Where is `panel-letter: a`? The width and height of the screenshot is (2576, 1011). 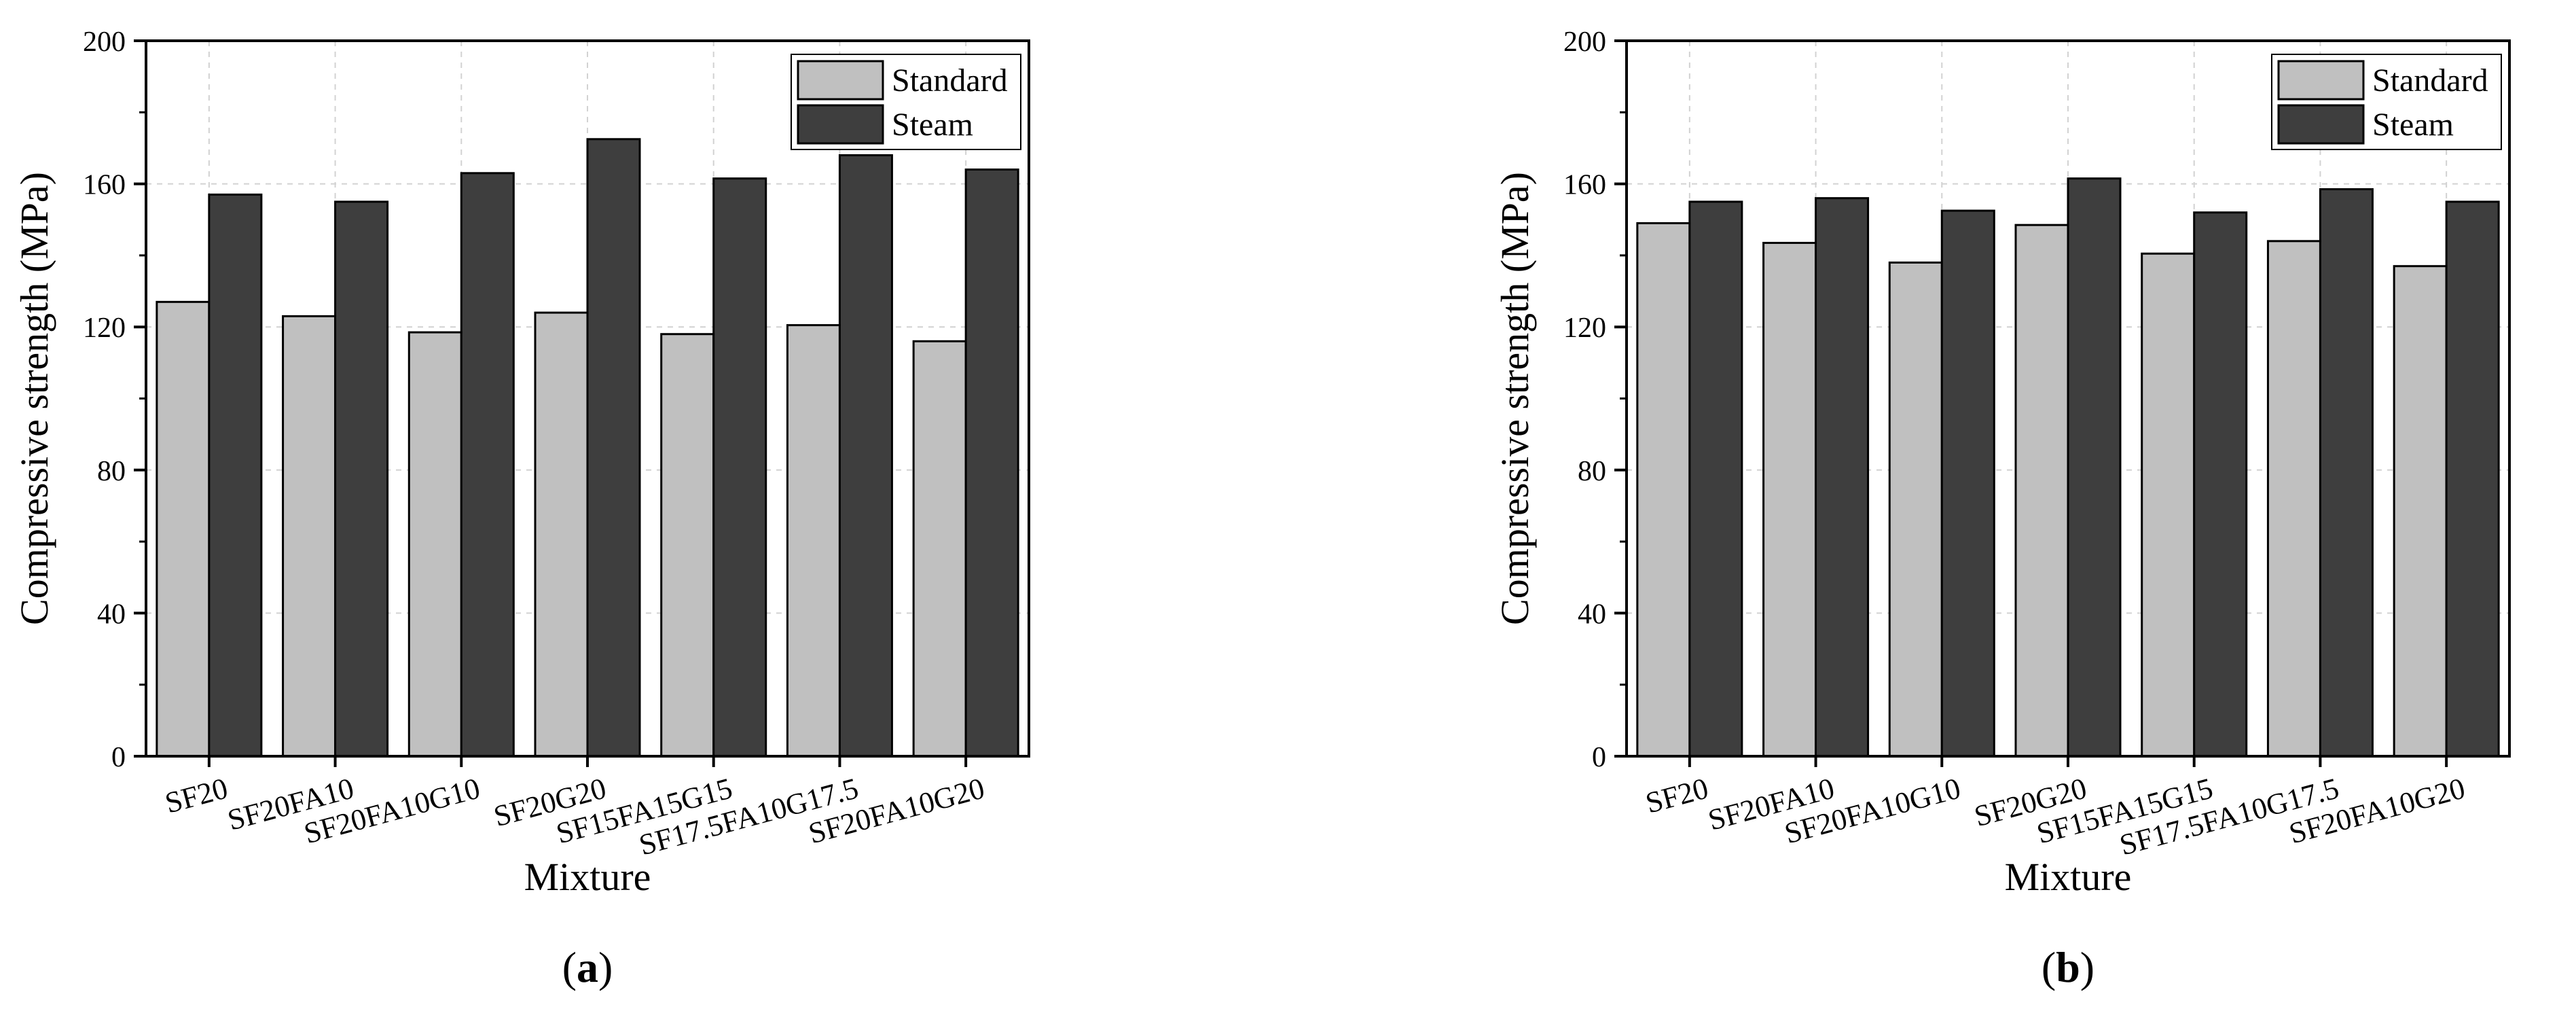
panel-letter: a is located at coordinates (587, 967).